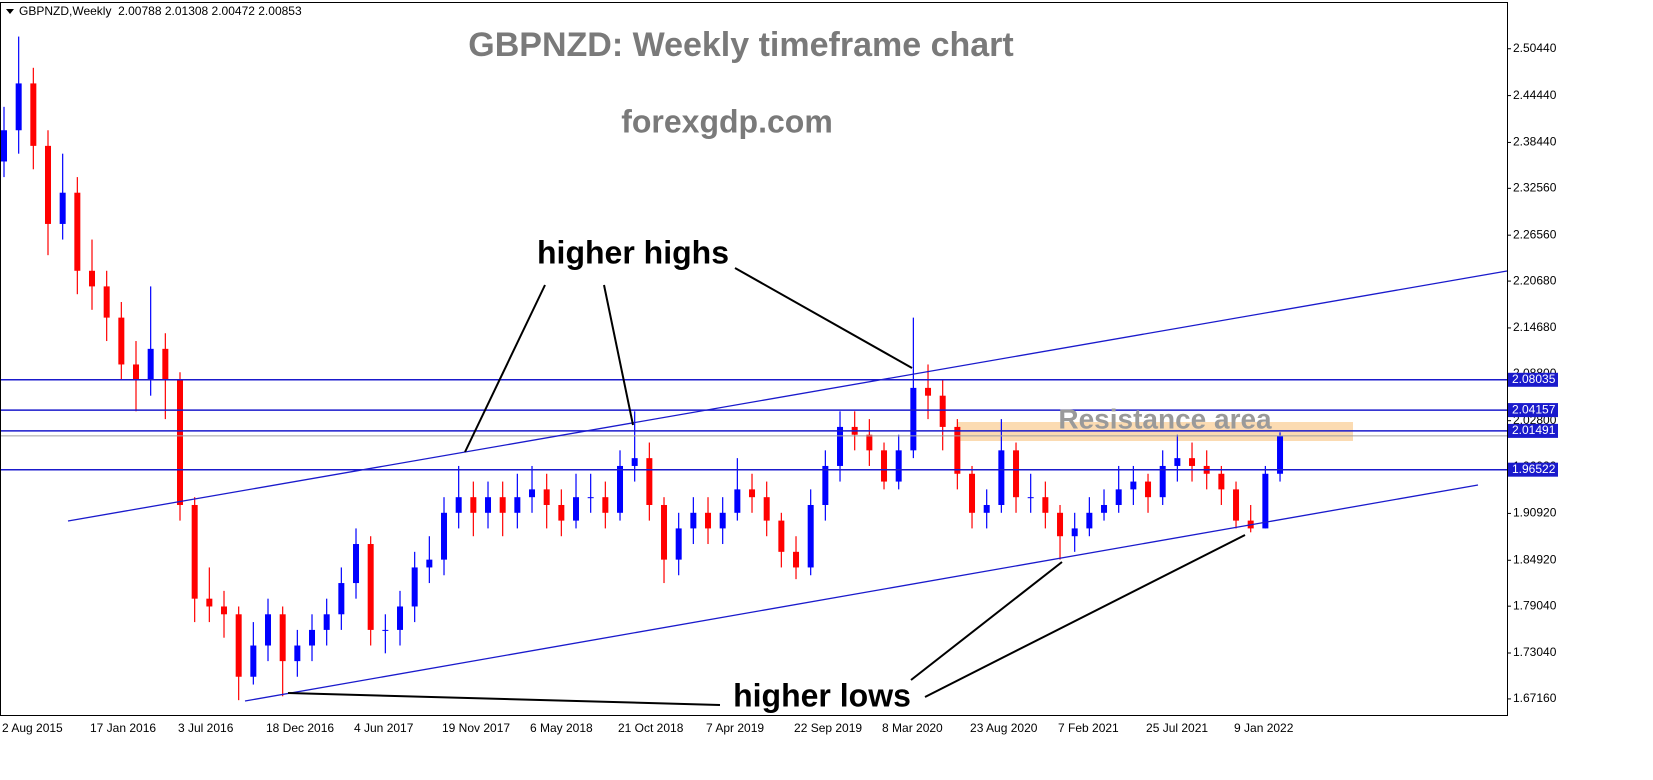  I want to click on menu-icon, so click(10, 11).